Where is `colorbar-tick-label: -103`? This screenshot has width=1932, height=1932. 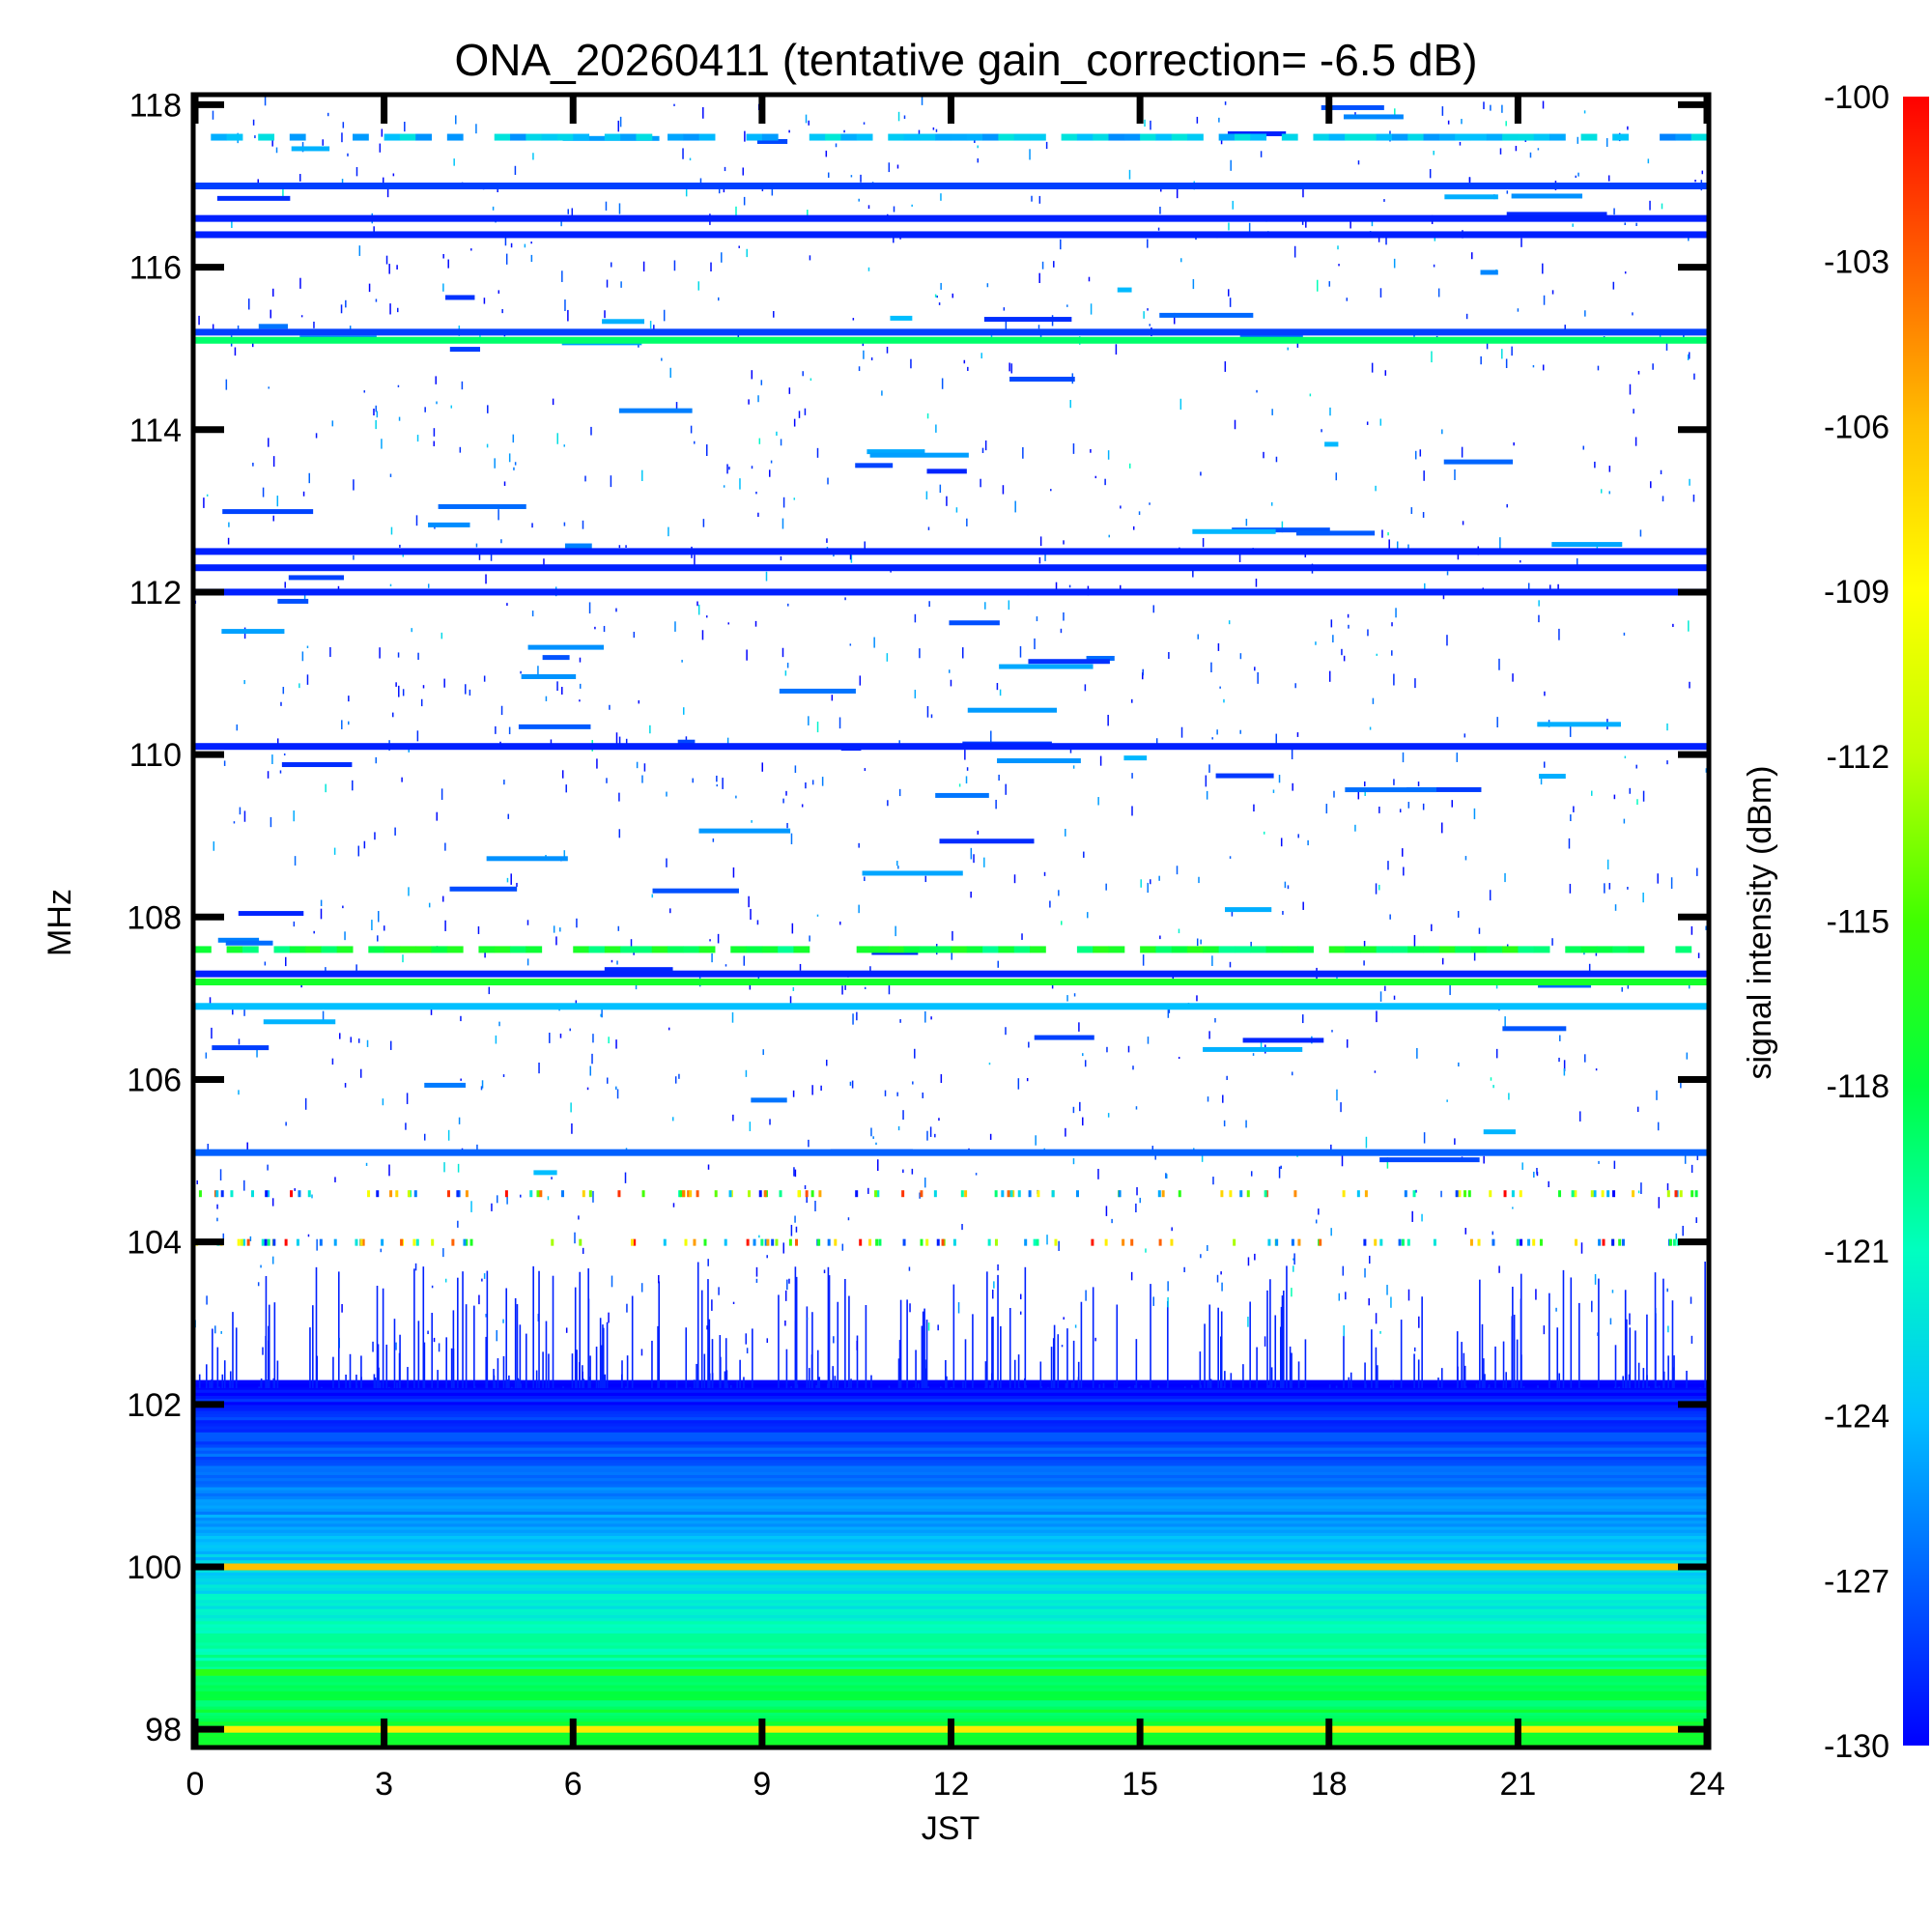 colorbar-tick-label: -103 is located at coordinates (1856, 262).